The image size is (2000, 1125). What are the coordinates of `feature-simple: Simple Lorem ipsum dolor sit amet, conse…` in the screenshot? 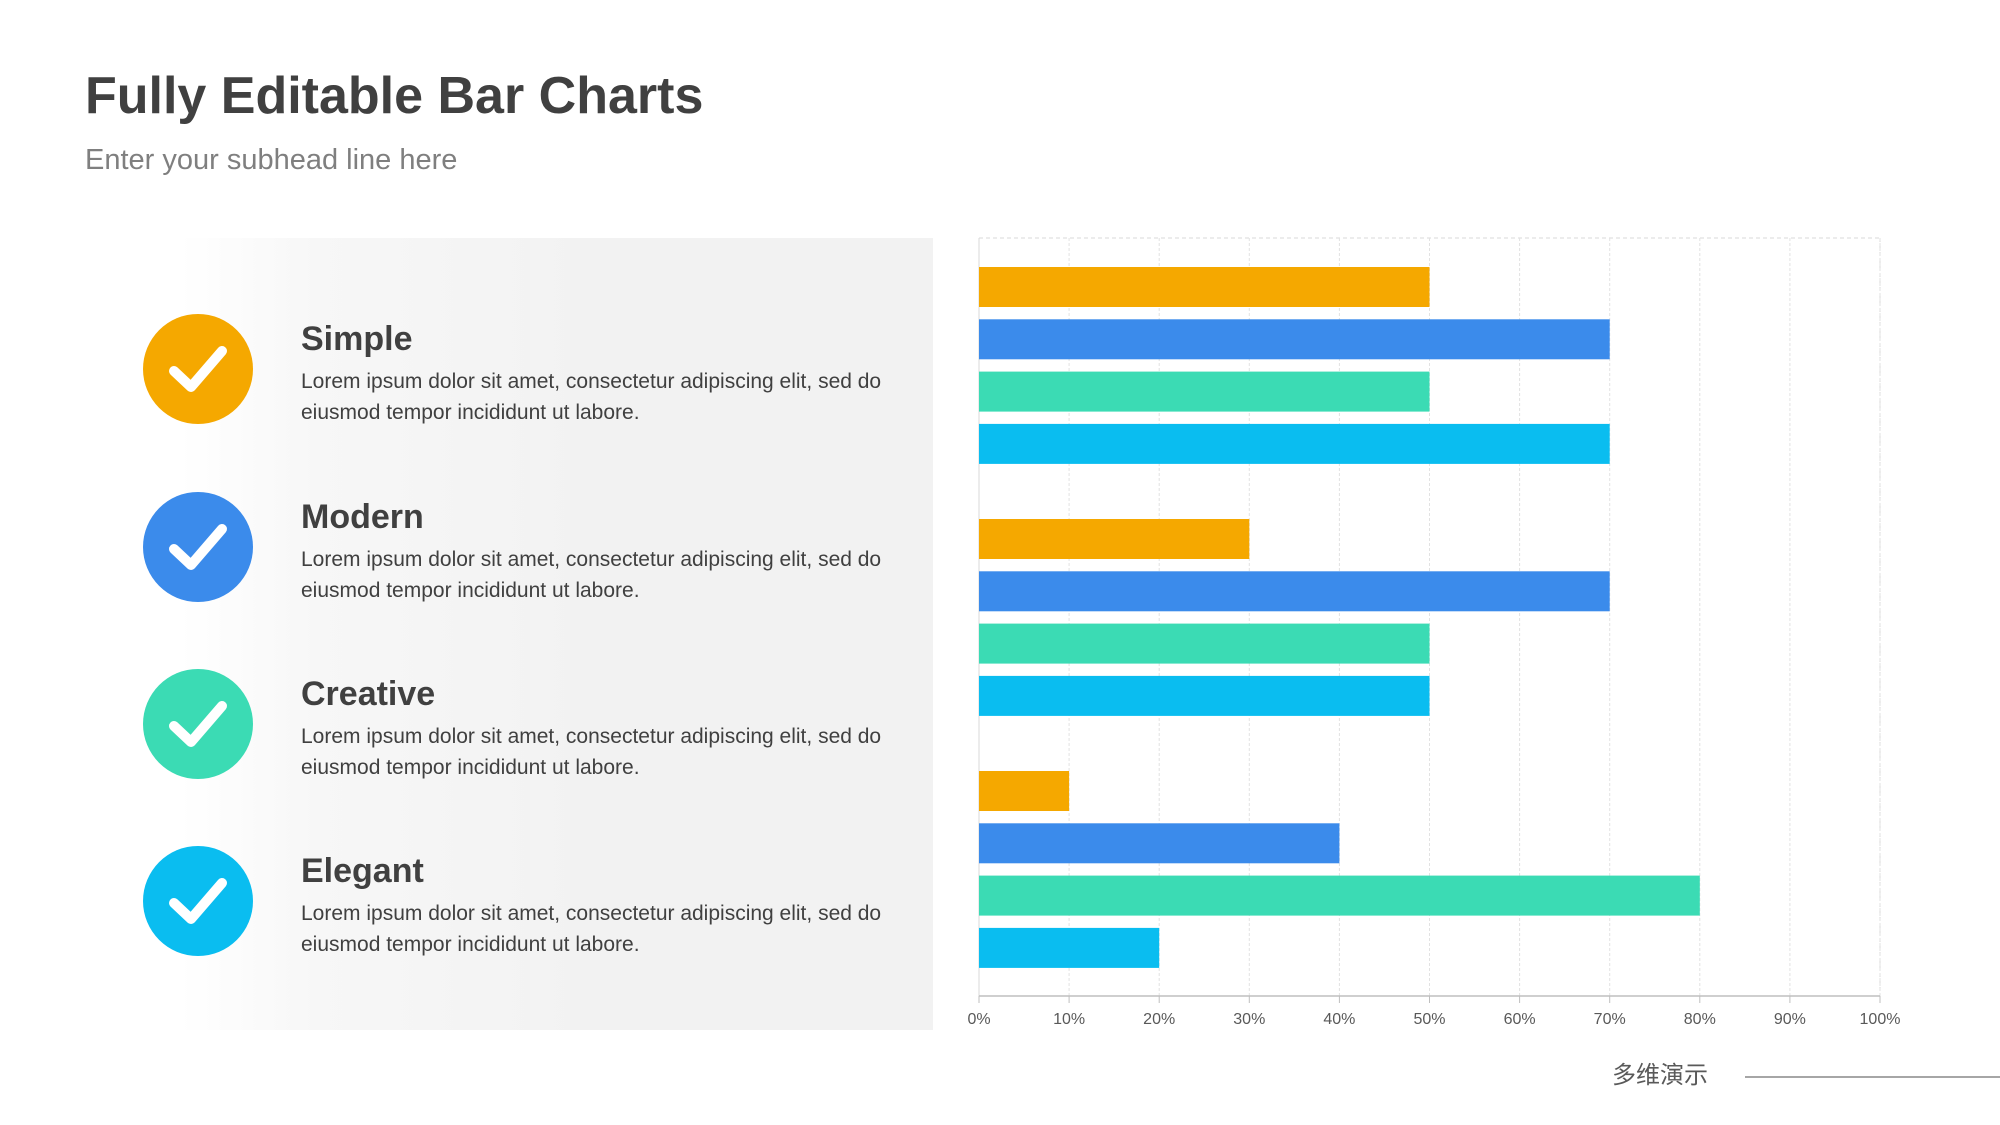 It's located at (470, 374).